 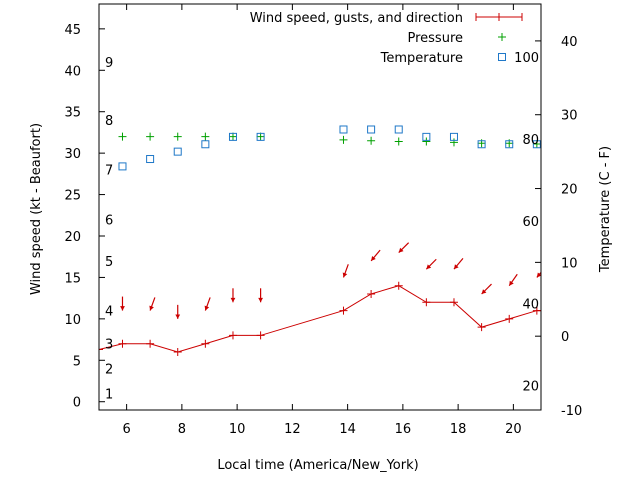 I want to click on wind-speed-line, so click(x=320, y=319).